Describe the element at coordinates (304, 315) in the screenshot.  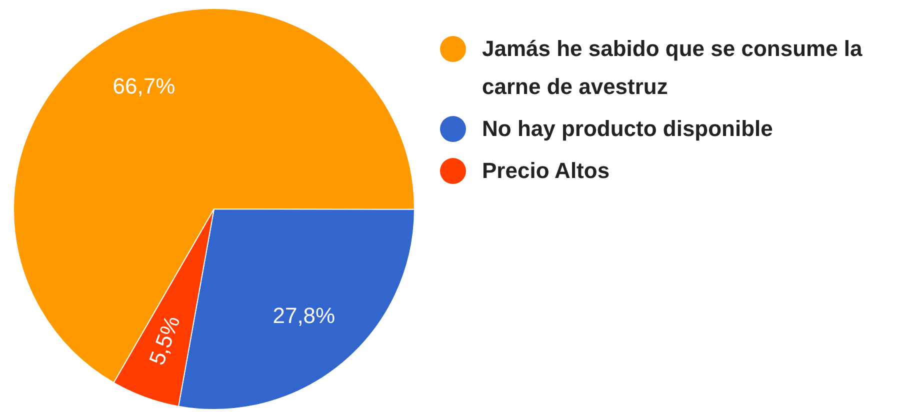
I see `data-label: 27,8%` at that location.